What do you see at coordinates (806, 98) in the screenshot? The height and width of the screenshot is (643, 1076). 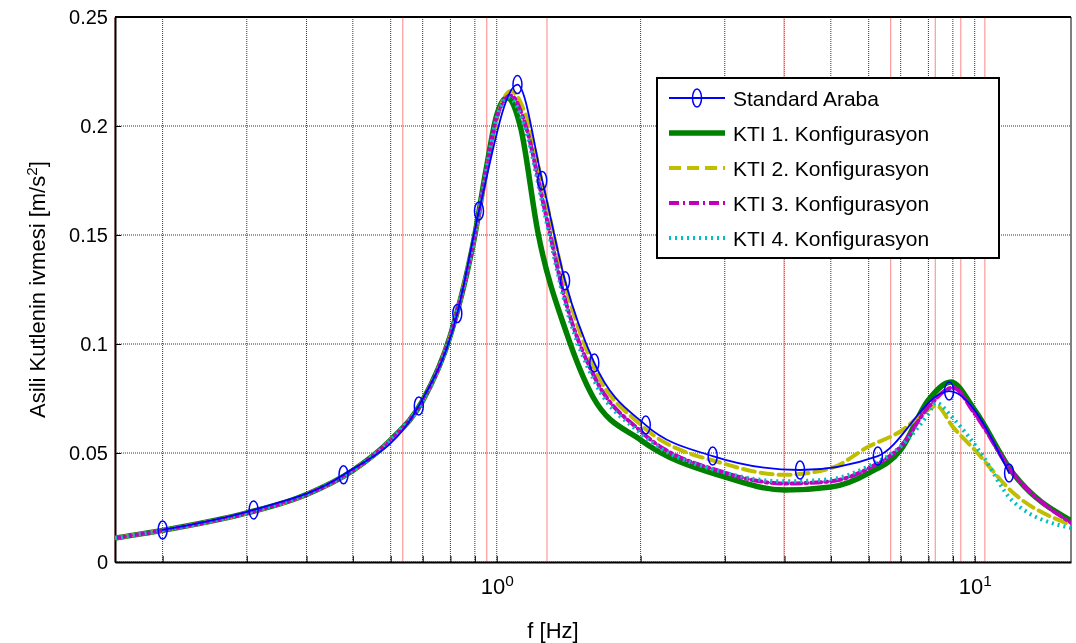 I see `legend-label: Standard Araba` at bounding box center [806, 98].